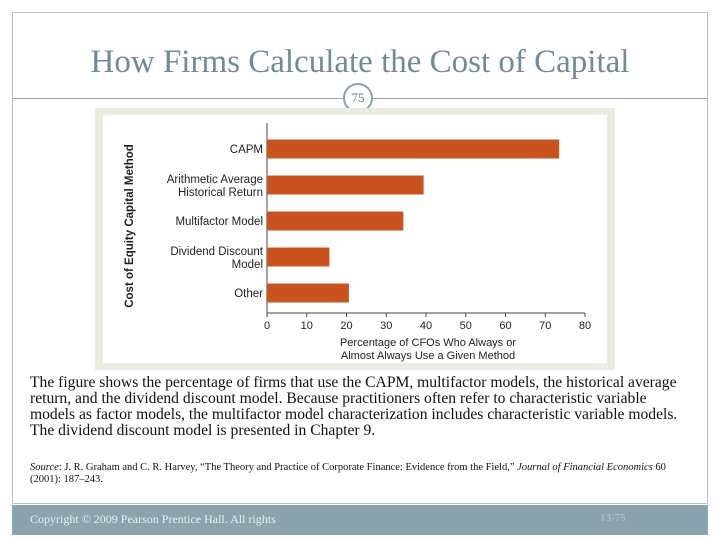 Image resolution: width=720 pixels, height=540 pixels. What do you see at coordinates (613, 518) in the screenshot?
I see `slide-number-footer: 13-75` at bounding box center [613, 518].